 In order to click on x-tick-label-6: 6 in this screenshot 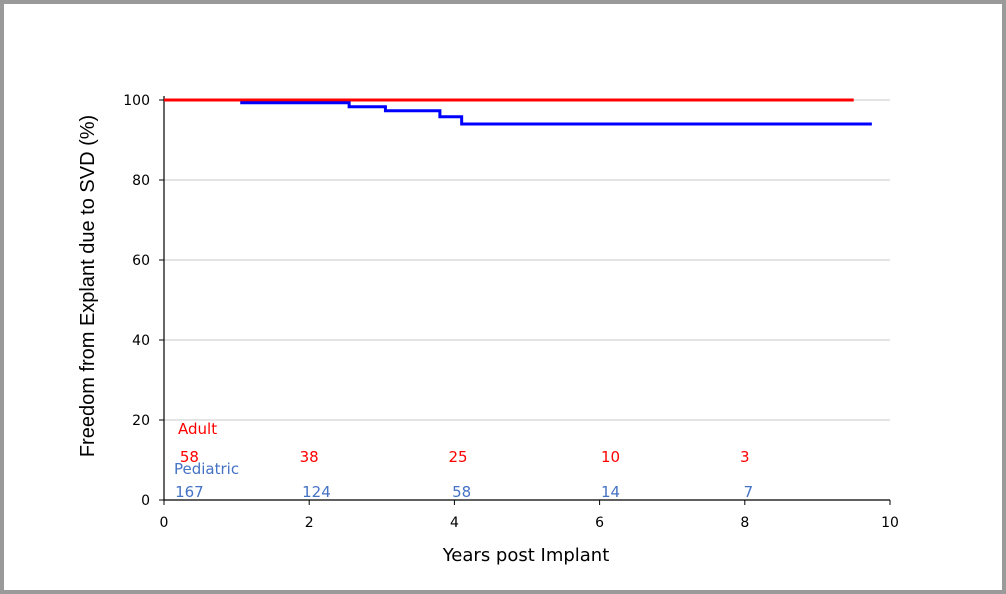, I will do `click(599, 523)`.